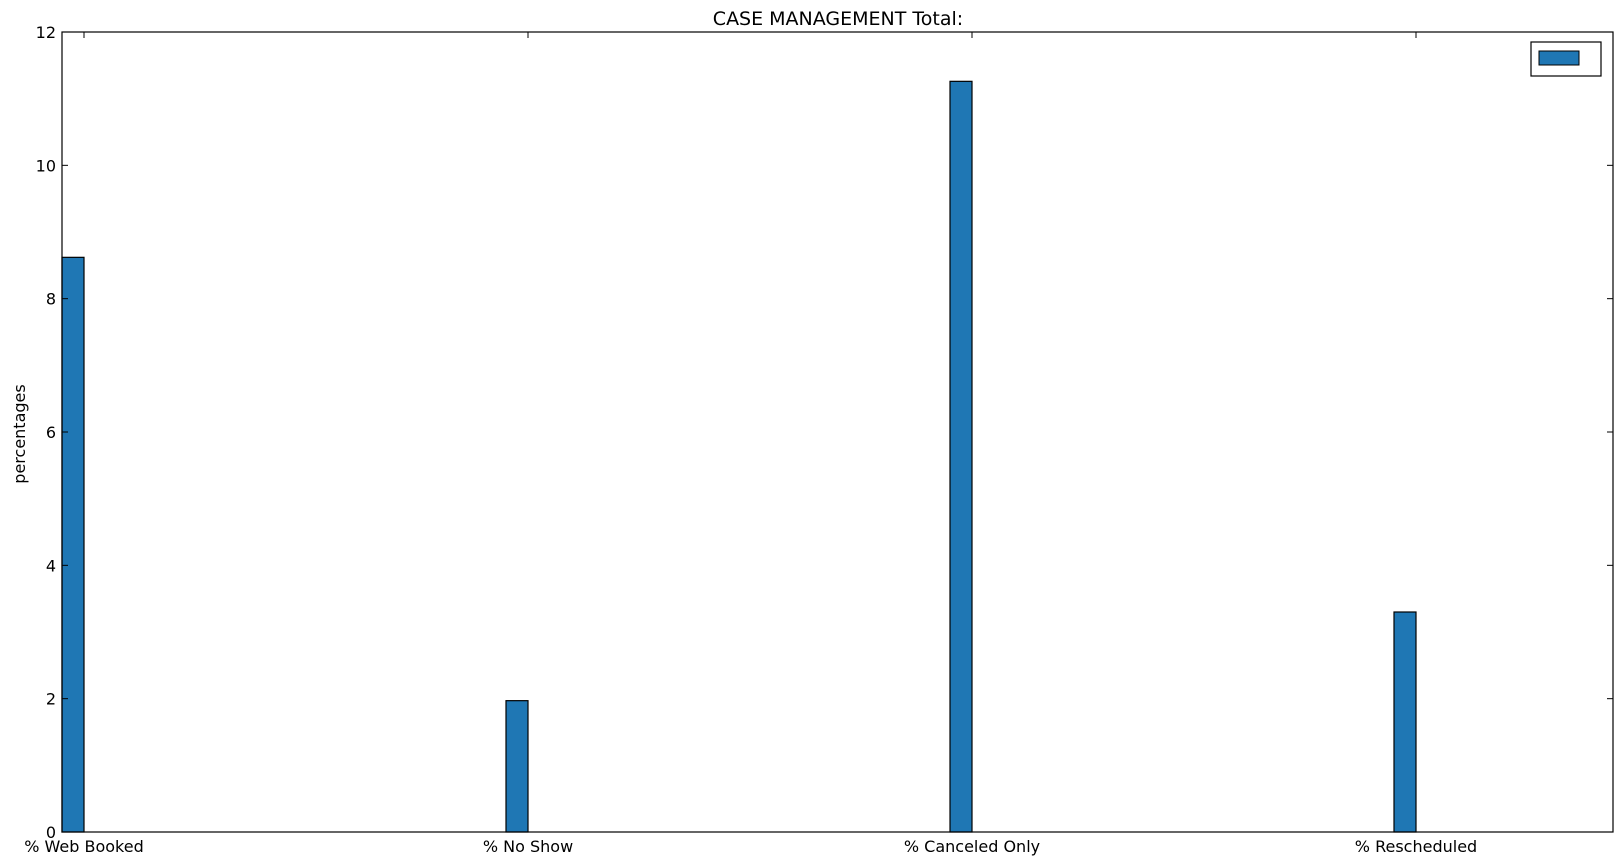 Image resolution: width=1621 pixels, height=865 pixels. I want to click on x-tick-label: % Web Booked, so click(84, 846).